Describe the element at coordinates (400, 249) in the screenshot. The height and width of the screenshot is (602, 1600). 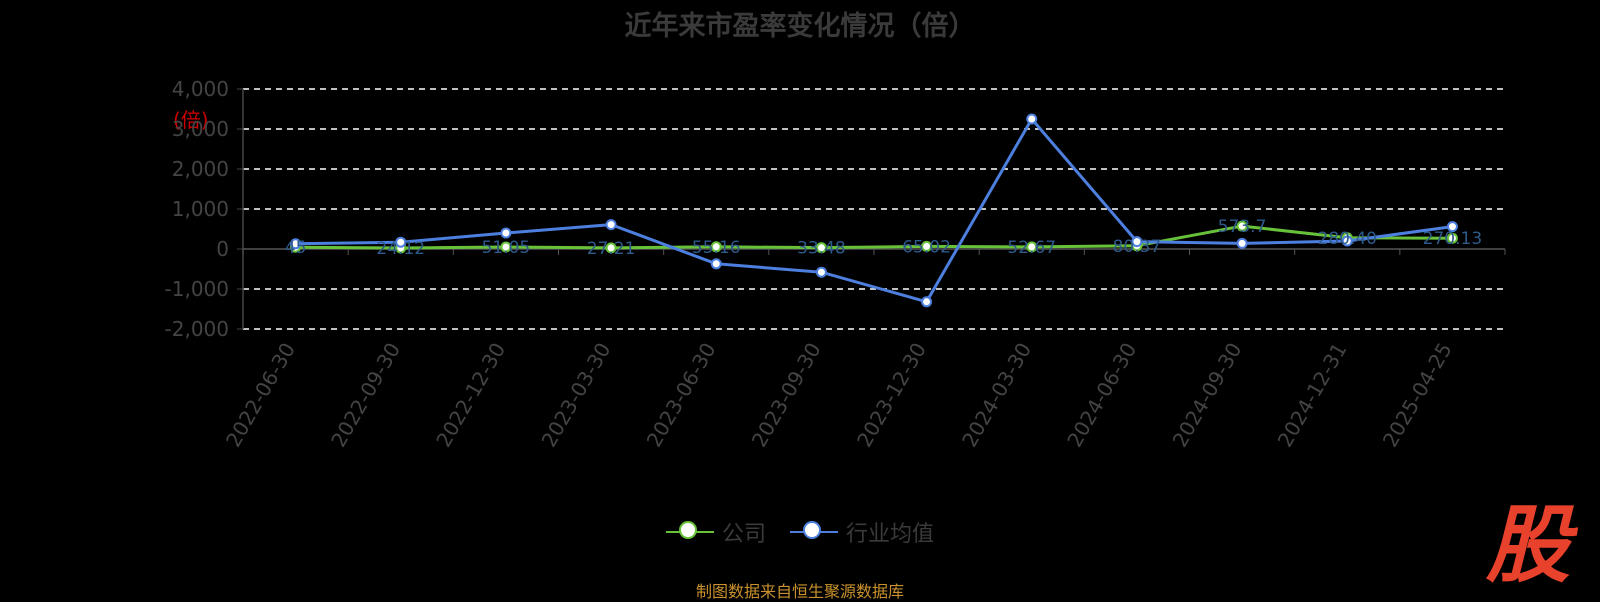
I see `data-label: 24.12` at that location.